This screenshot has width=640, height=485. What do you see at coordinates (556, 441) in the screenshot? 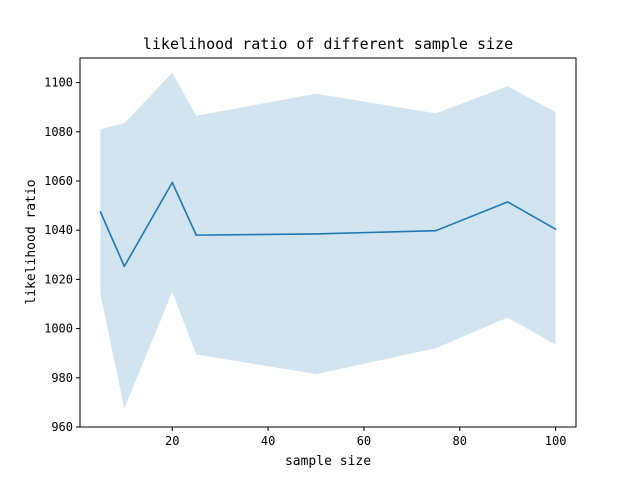
I see `x-tick-label: 100` at bounding box center [556, 441].